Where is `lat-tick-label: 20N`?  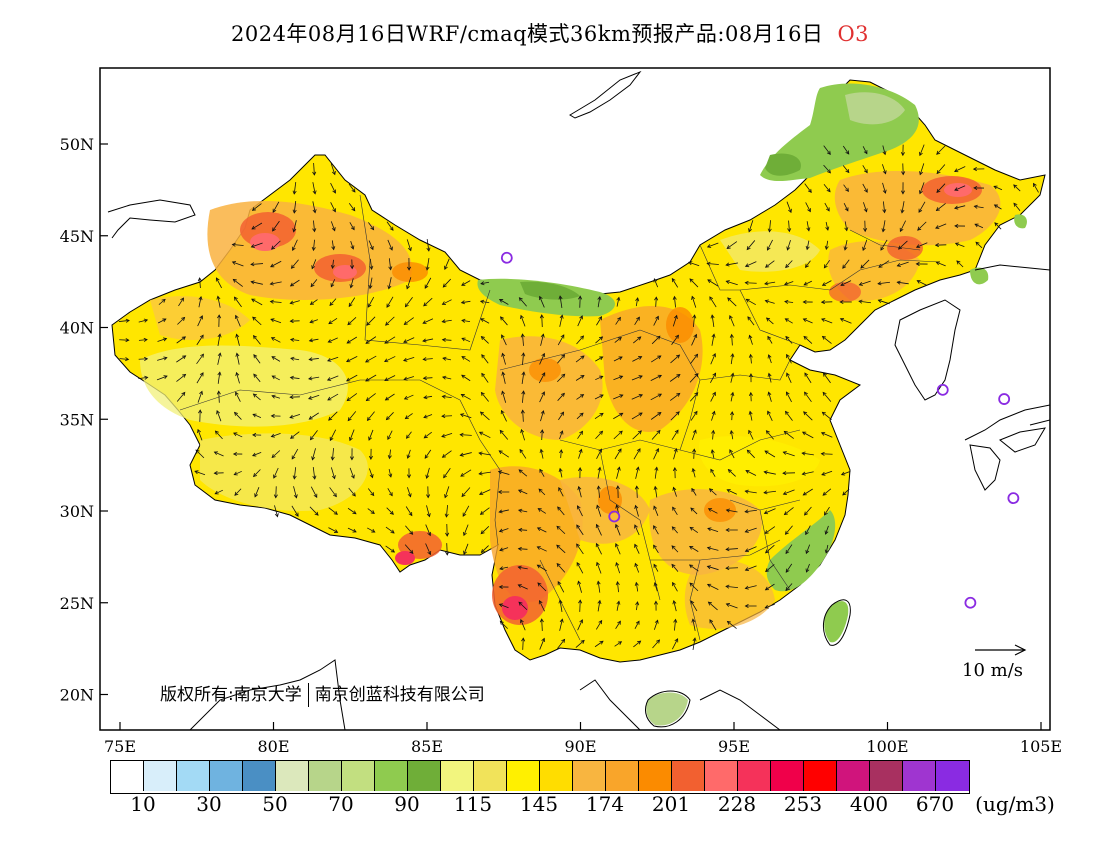
lat-tick-label: 20N is located at coordinates (77, 695).